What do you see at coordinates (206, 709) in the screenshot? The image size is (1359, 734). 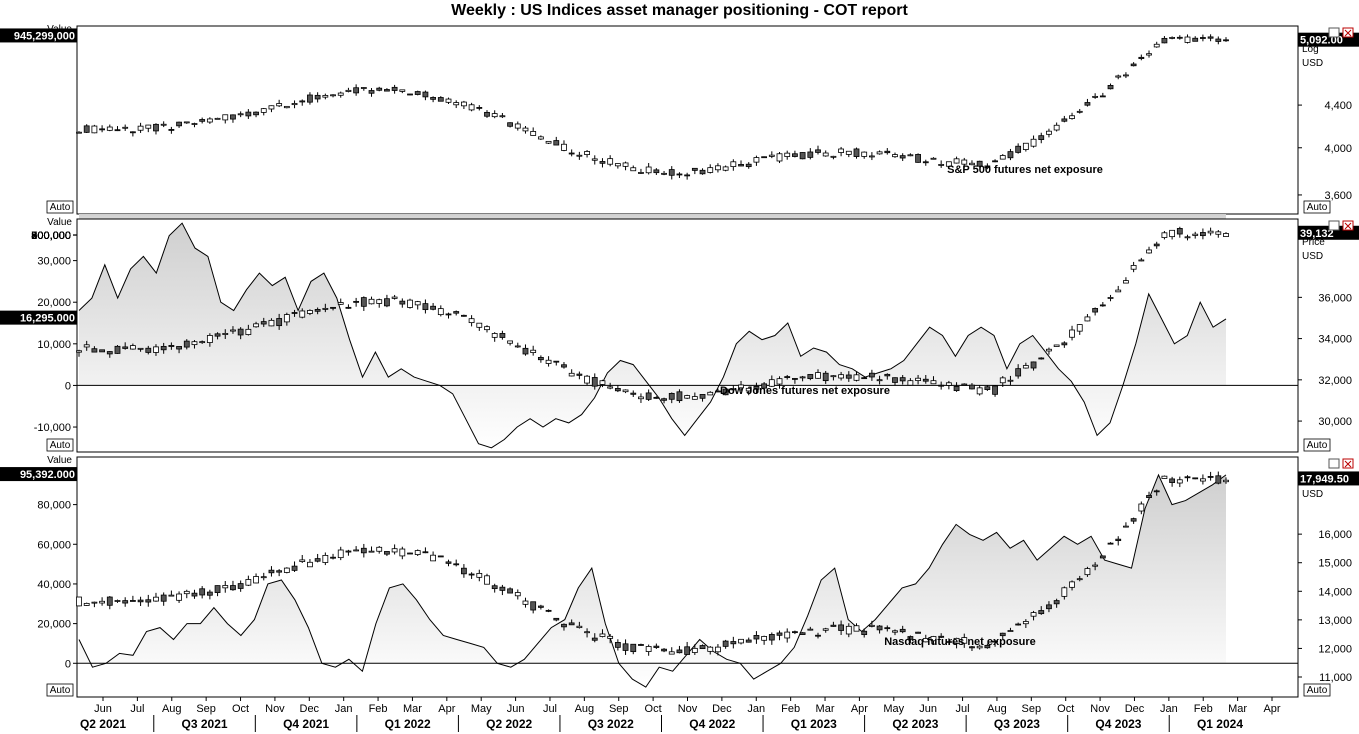 I see `month-label: Sep` at bounding box center [206, 709].